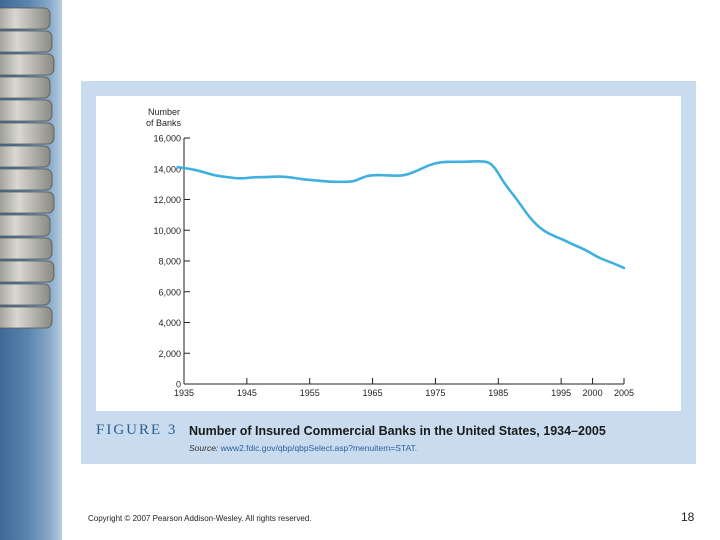  Describe the element at coordinates (498, 393) in the screenshot. I see `x-tick-label: 1985` at that location.